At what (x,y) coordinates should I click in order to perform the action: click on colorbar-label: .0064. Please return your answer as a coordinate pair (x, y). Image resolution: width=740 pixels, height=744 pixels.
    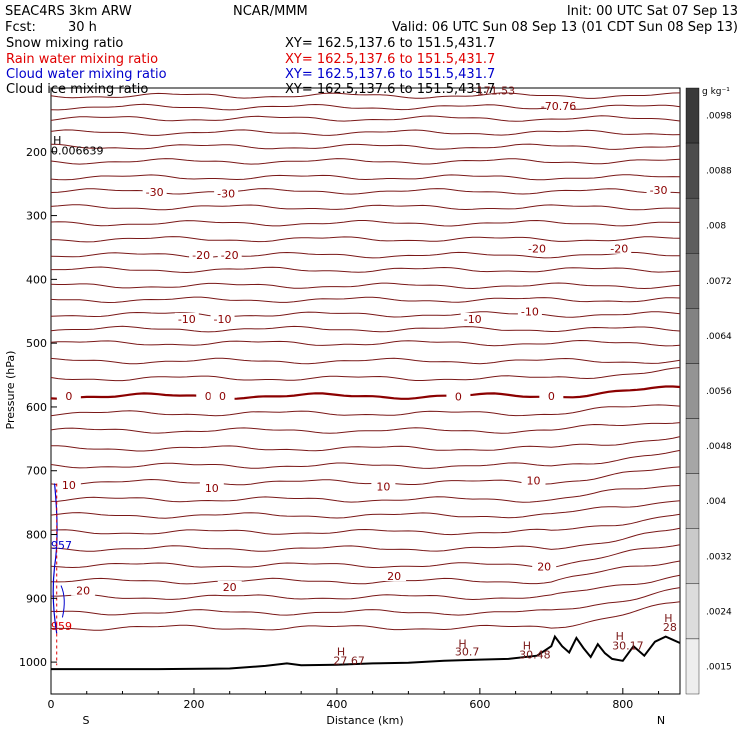
    Looking at the image, I should click on (719, 337).